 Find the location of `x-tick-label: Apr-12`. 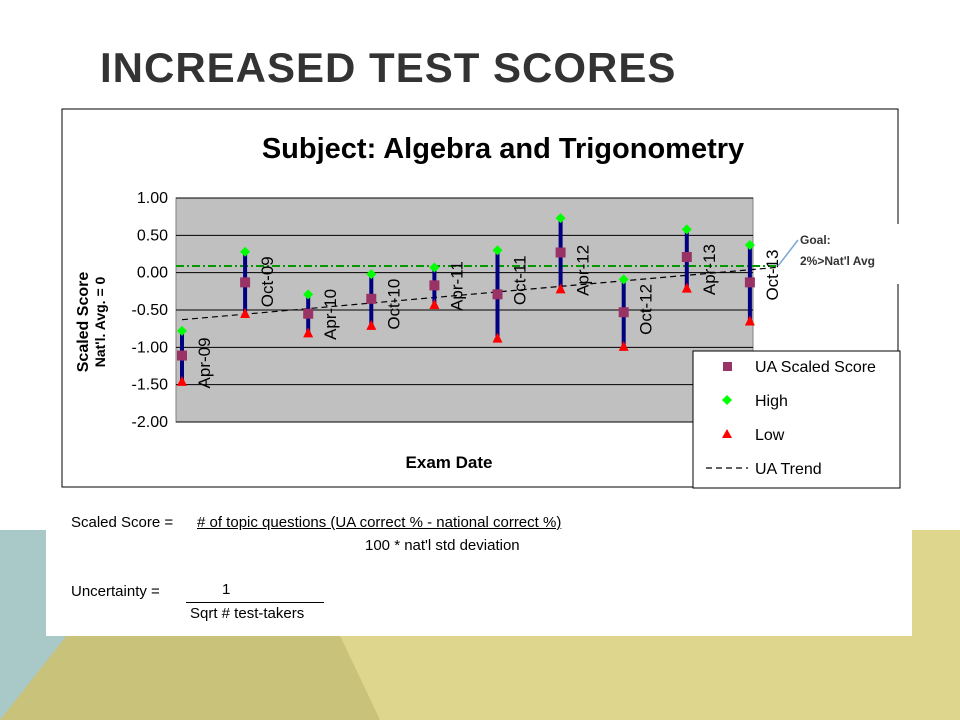

x-tick-label: Apr-12 is located at coordinates (583, 270).